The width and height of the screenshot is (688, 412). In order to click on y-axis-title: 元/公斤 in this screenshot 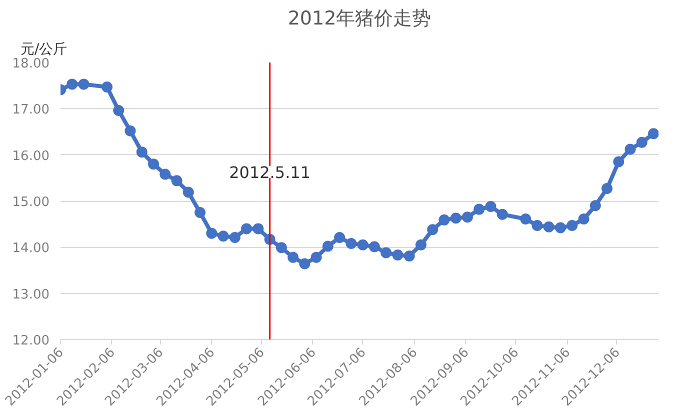, I will do `click(44, 50)`.